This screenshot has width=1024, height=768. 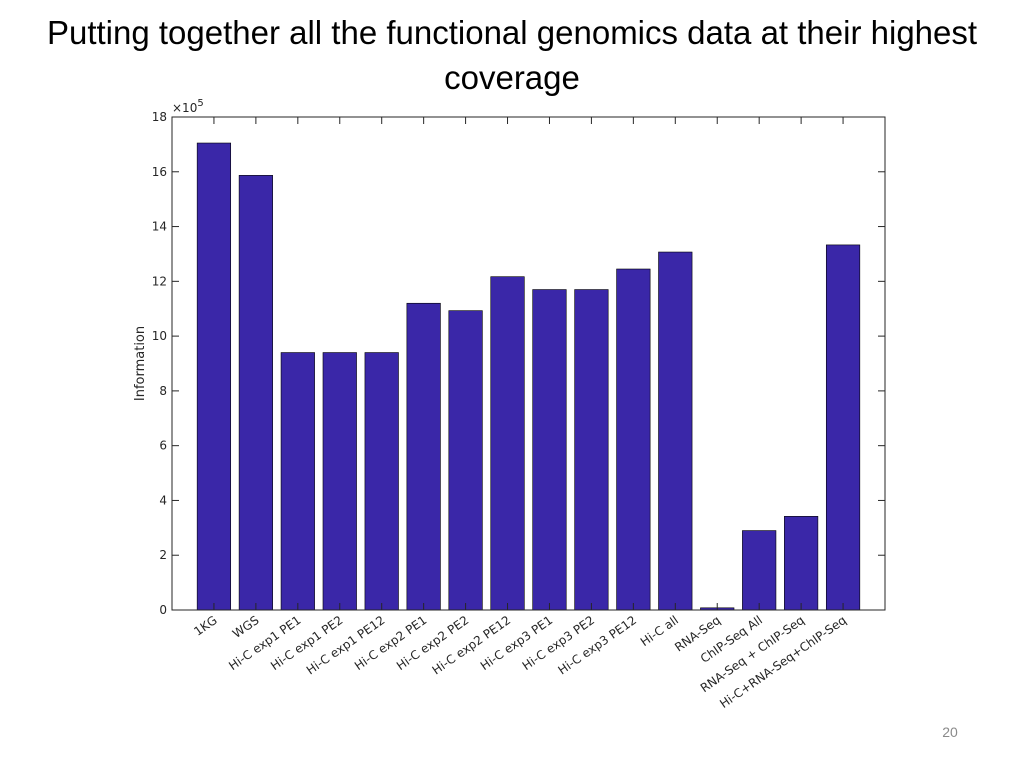 What do you see at coordinates (516, 643) in the screenshot?
I see `x-tick-label: Hi-C exp3 PE1` at bounding box center [516, 643].